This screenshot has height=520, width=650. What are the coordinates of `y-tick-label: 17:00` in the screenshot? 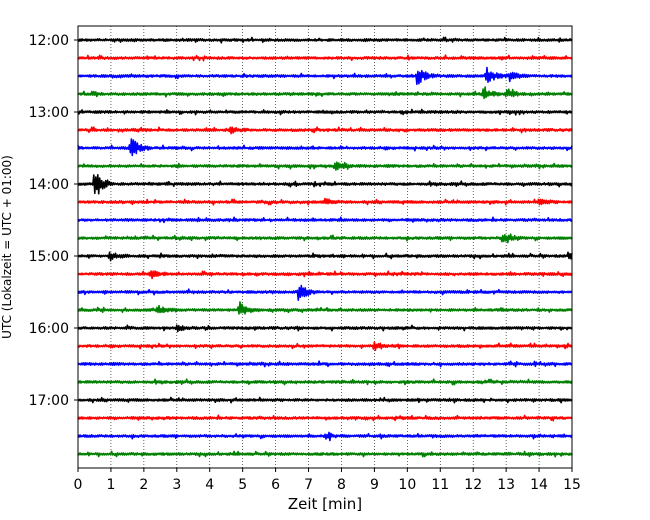 It's located at (49, 401).